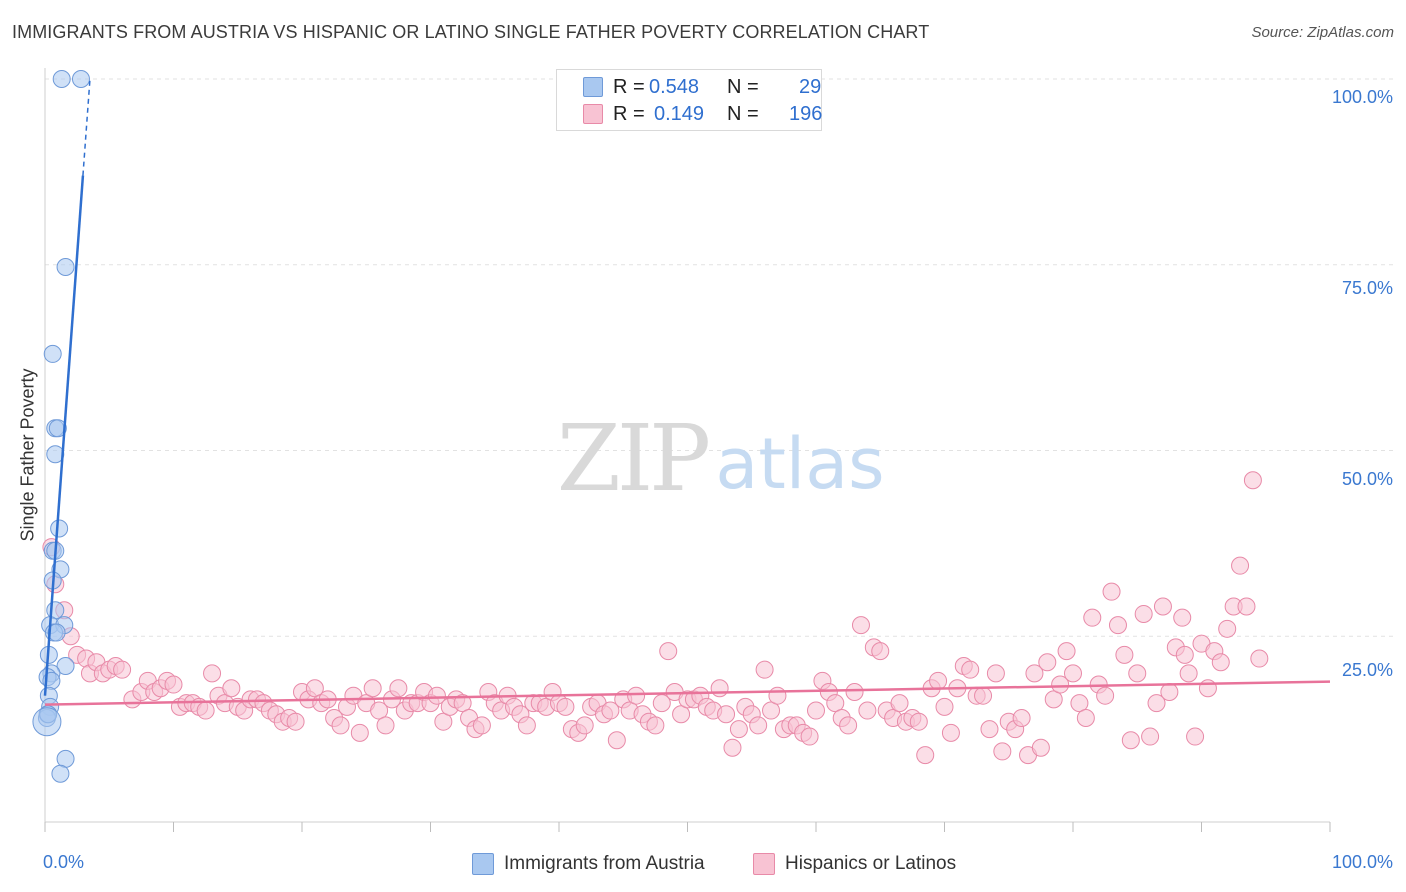  Describe the element at coordinates (689, 100) in the screenshot. I see `stats-legend: R = 0.548 N = 29 R = 0.149 N = 196` at that location.